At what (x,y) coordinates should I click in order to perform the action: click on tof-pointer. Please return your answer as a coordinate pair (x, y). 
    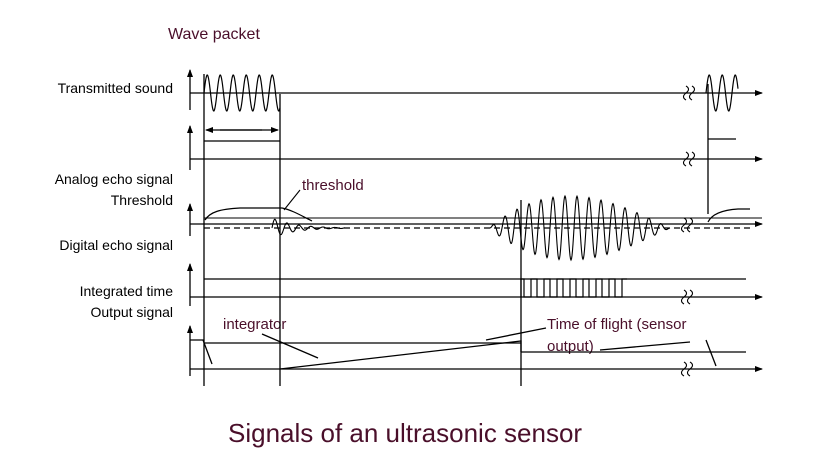
    Looking at the image, I should click on (516, 334).